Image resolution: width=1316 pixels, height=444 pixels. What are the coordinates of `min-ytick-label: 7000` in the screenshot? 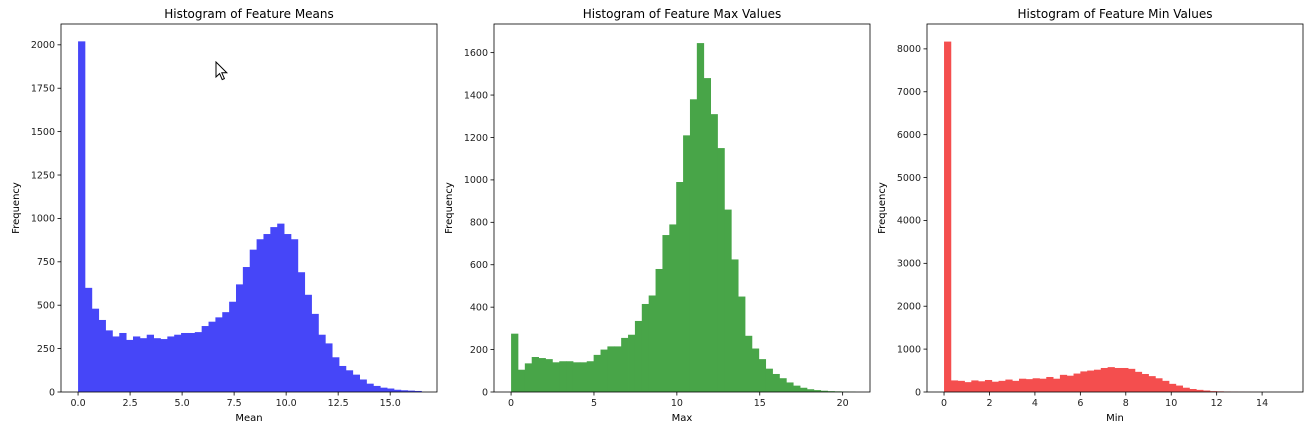 It's located at (909, 92).